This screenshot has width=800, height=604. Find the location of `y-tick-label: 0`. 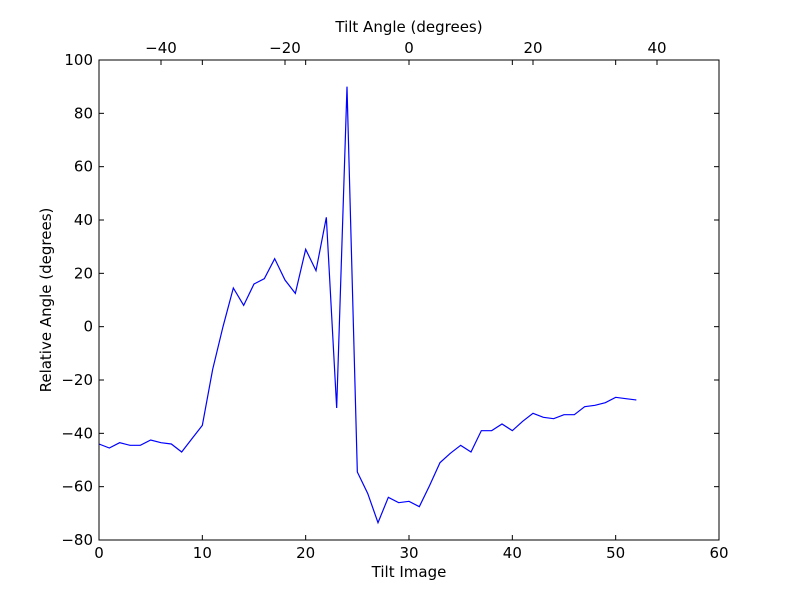

y-tick-label: 0 is located at coordinates (88, 327).